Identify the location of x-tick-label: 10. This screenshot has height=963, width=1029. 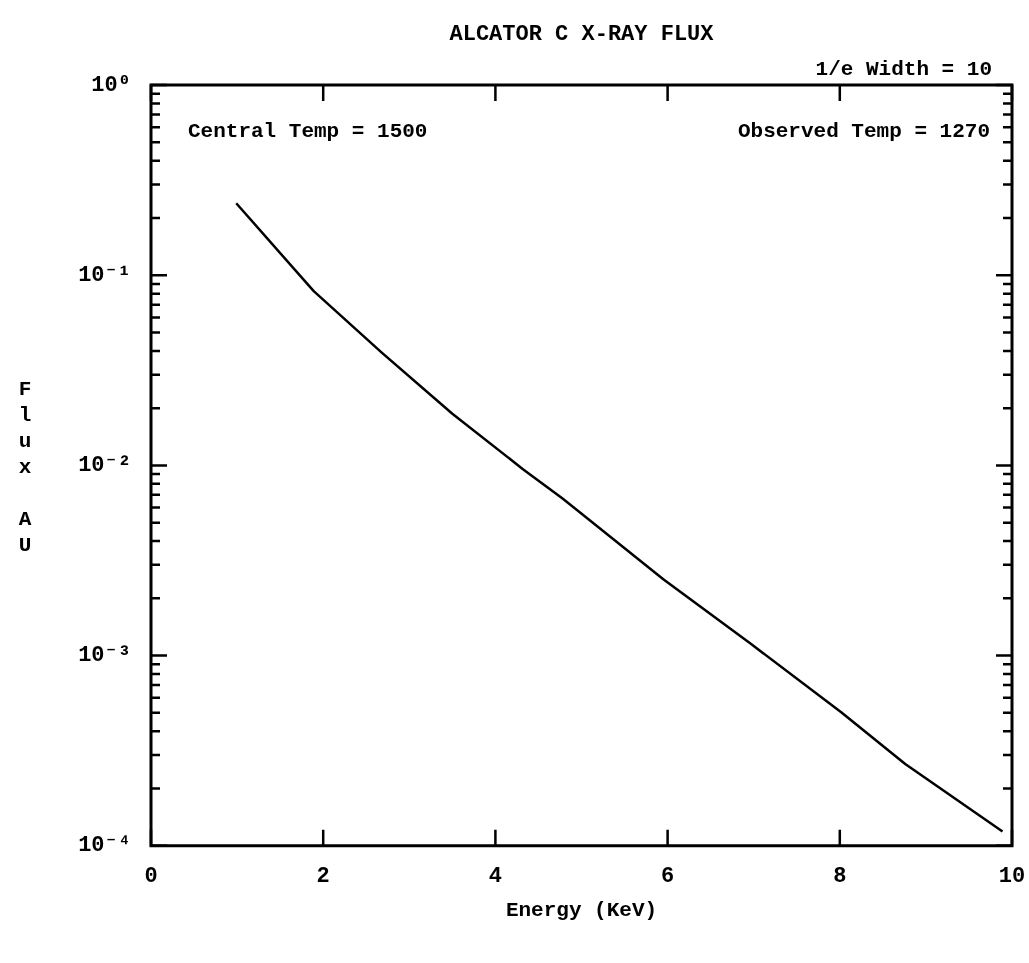
(1012, 877).